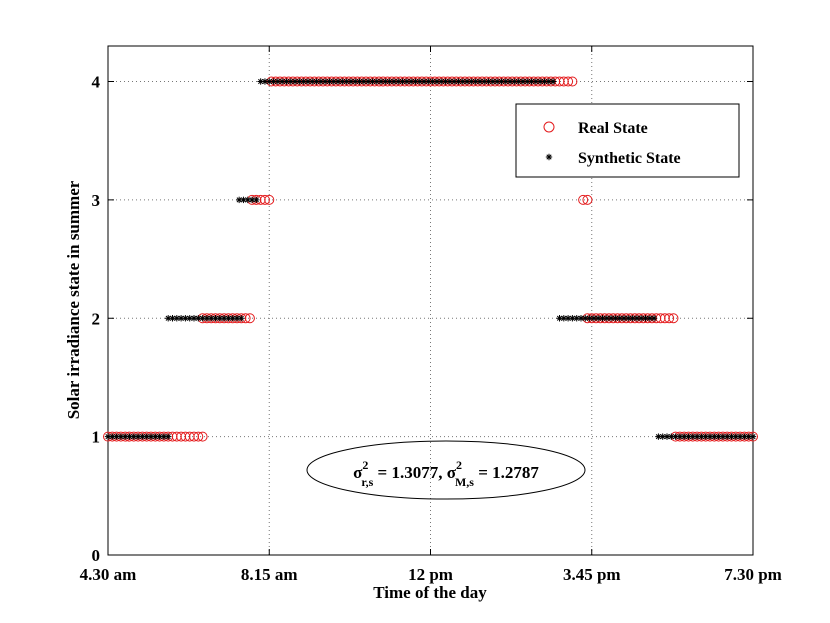  Describe the element at coordinates (96, 318) in the screenshot. I see `y-tick-label: 2` at that location.